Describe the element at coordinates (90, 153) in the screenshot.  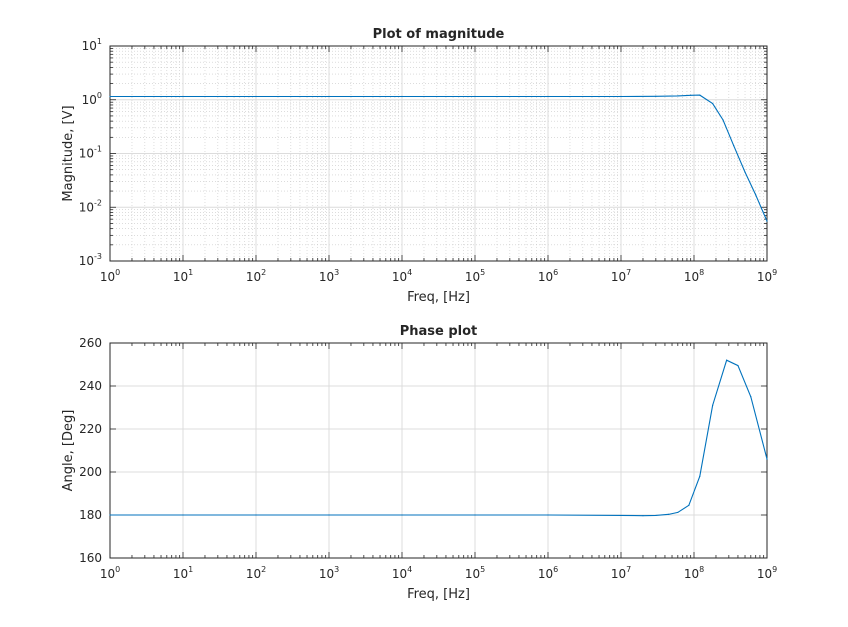
I see `mag-y-tick-label: 10⁻¹` at that location.